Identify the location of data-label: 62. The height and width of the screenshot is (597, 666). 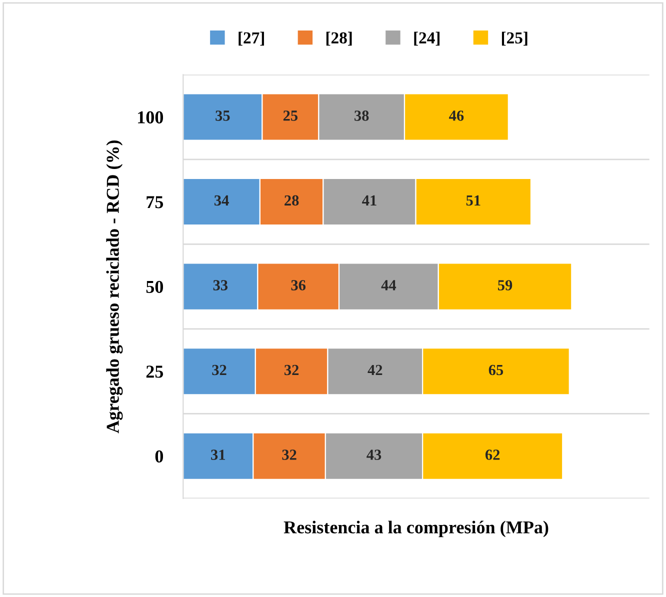
(492, 455).